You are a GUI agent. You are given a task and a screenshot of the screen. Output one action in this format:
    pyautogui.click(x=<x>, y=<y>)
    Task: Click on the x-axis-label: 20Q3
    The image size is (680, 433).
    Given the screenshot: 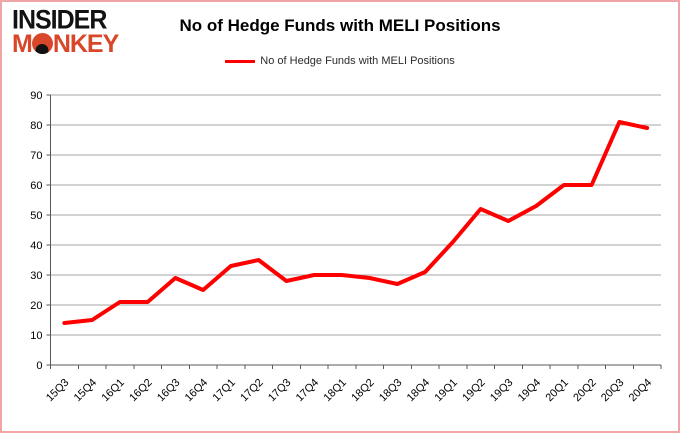 What is the action you would take?
    pyautogui.click(x=613, y=391)
    